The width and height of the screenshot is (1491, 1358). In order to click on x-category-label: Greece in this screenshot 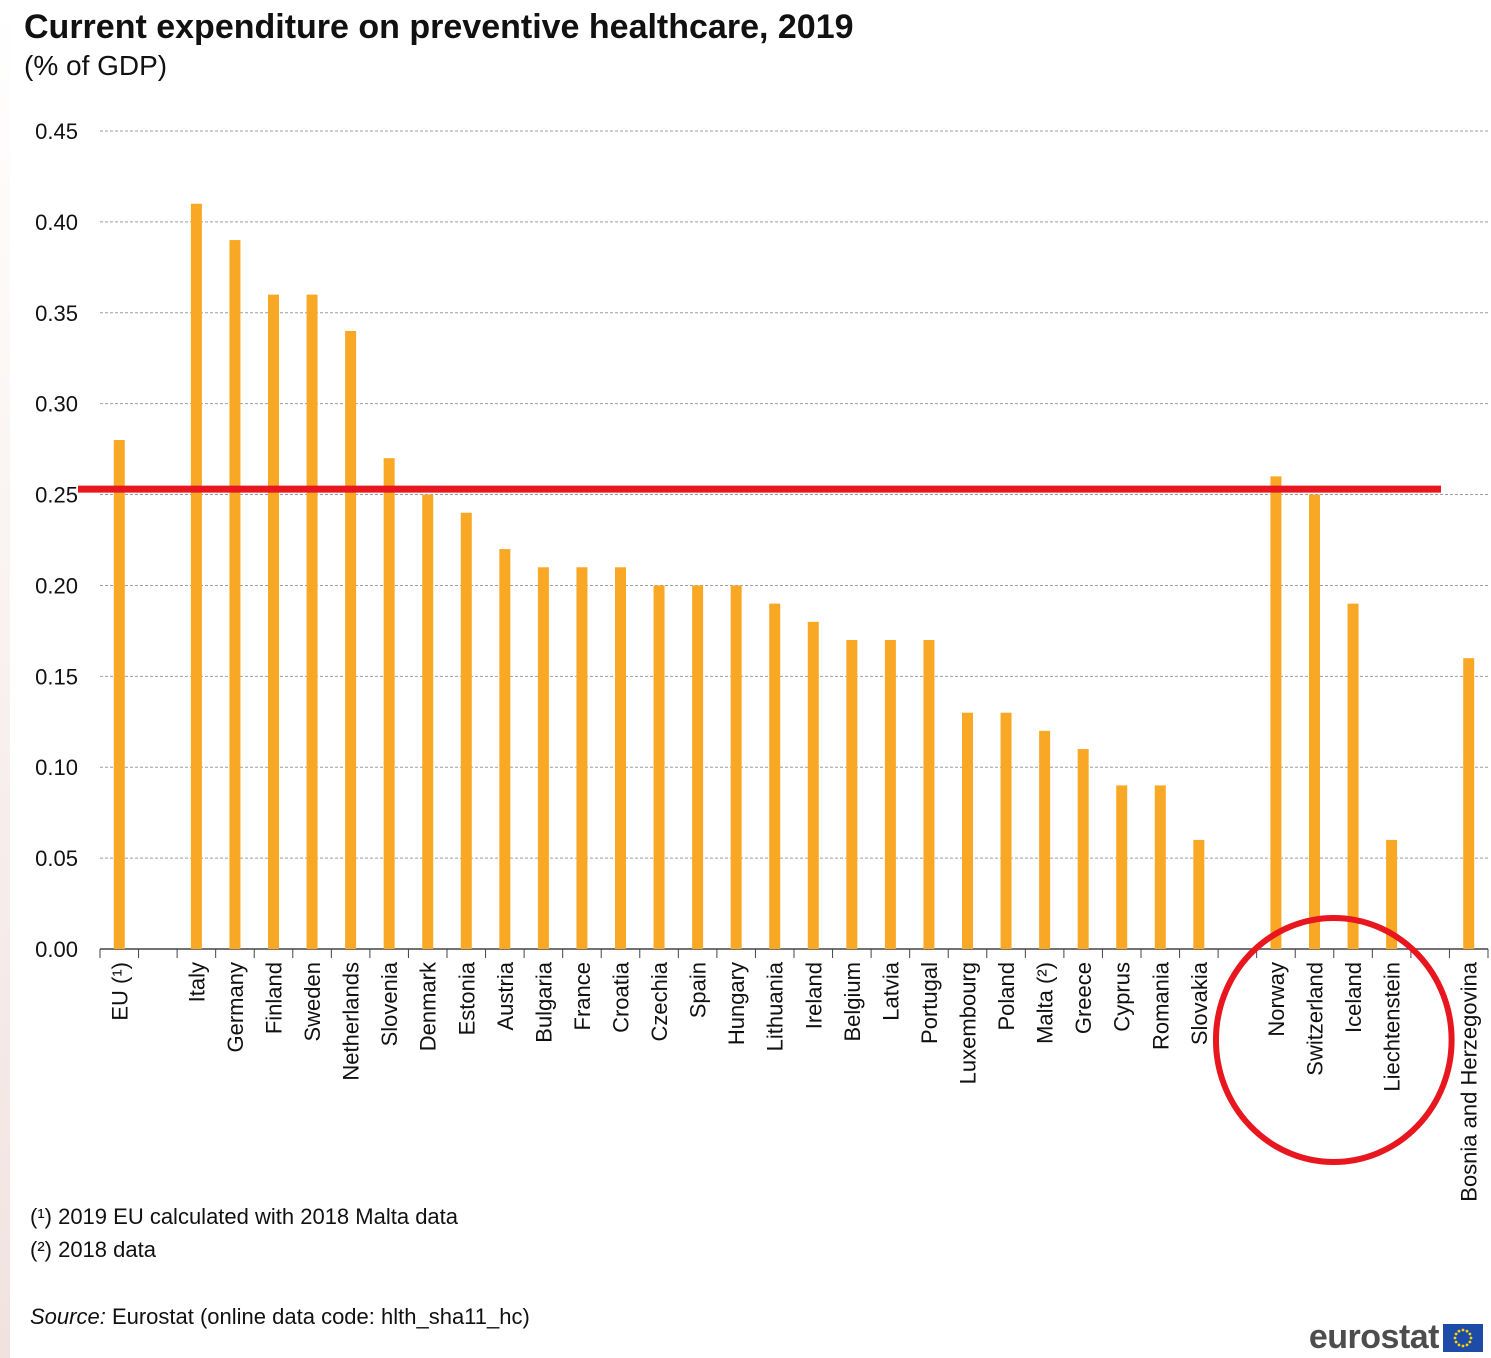, I will do `click(1083, 998)`.